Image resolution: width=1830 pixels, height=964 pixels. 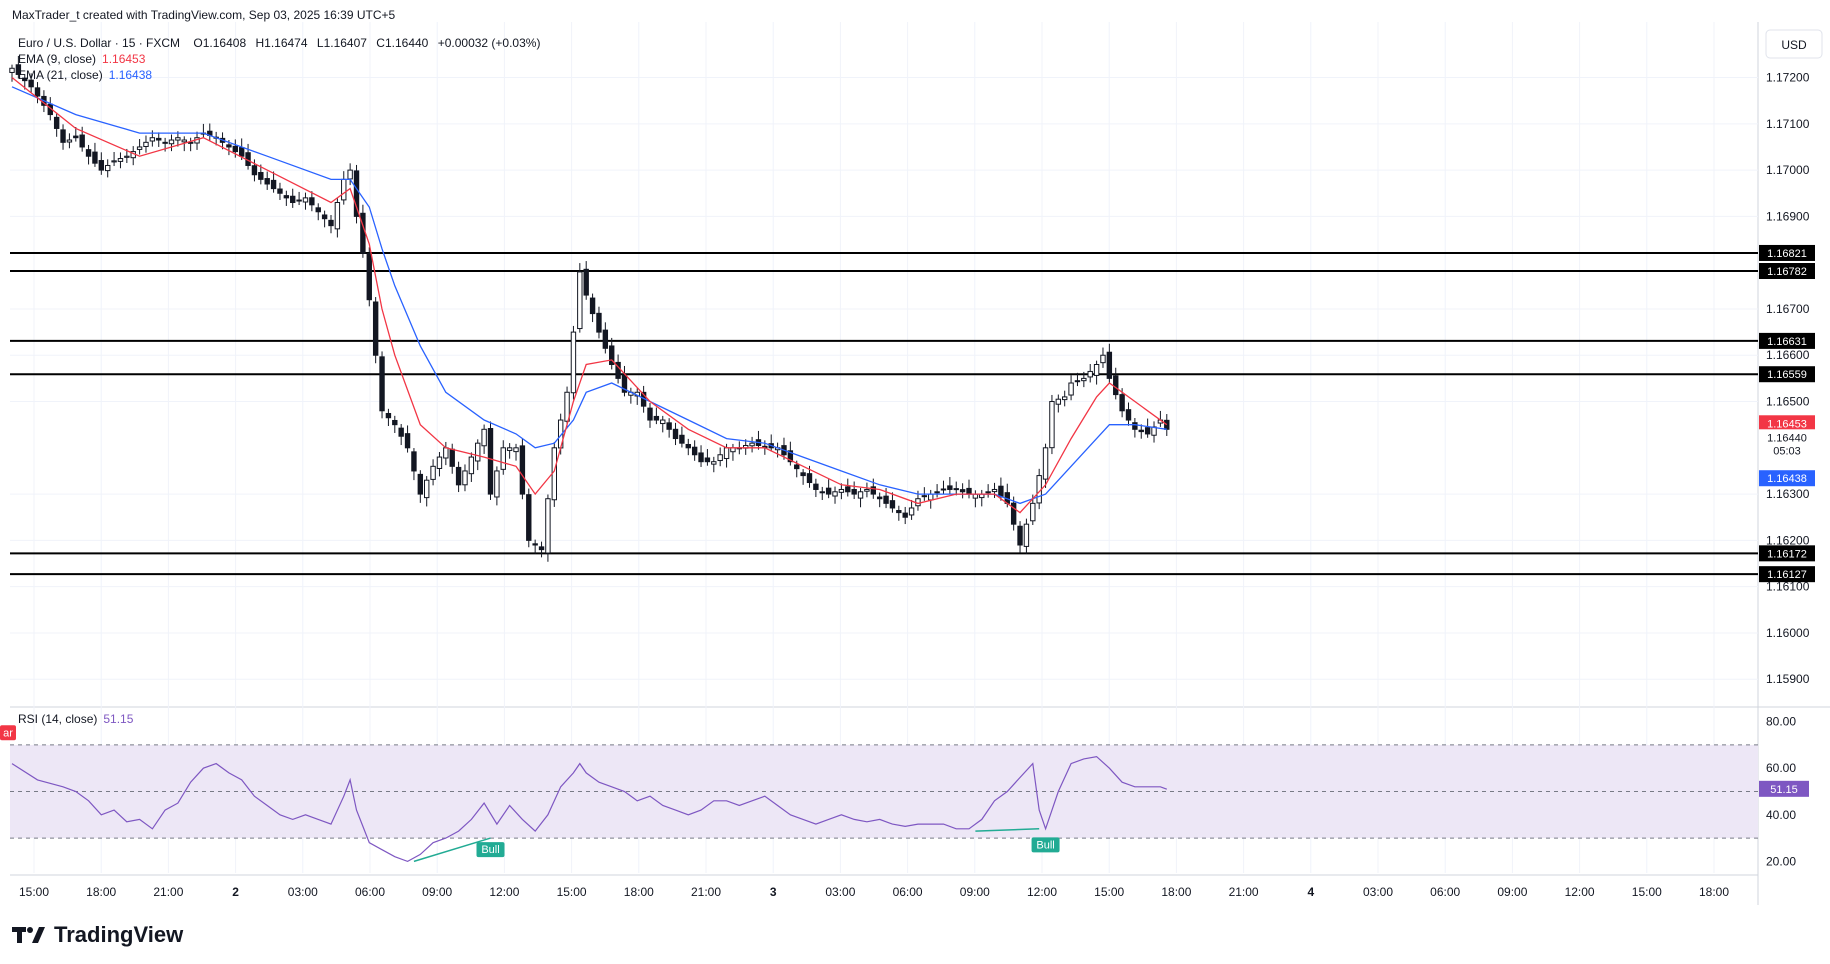 What do you see at coordinates (1788, 355) in the screenshot?
I see `price-tick-label: 1.16600` at bounding box center [1788, 355].